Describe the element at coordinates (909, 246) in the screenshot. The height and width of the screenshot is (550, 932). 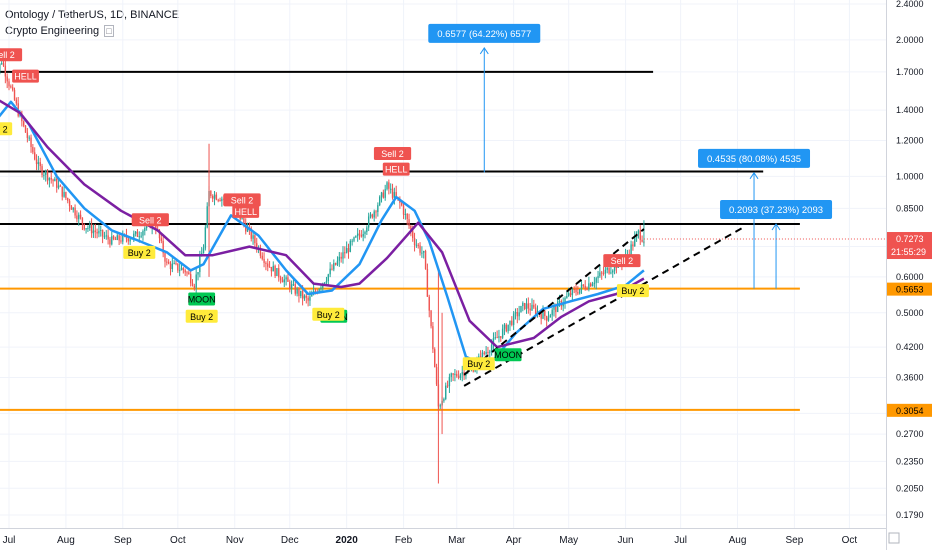
I see `current-price-tag` at that location.